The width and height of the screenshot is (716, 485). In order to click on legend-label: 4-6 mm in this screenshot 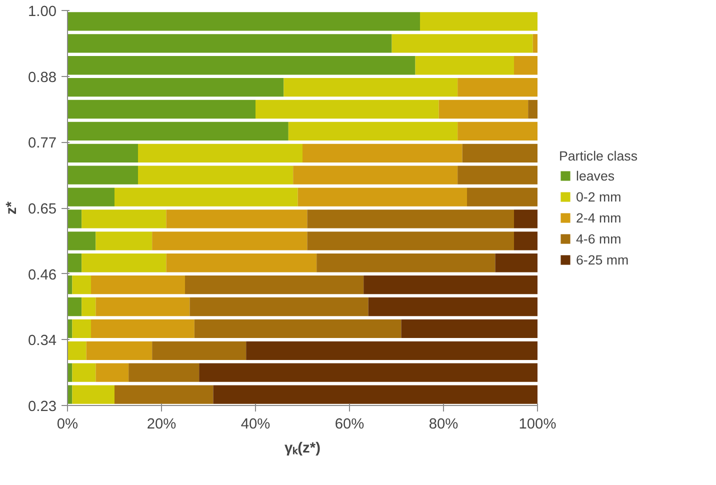, I will do `click(599, 238)`.